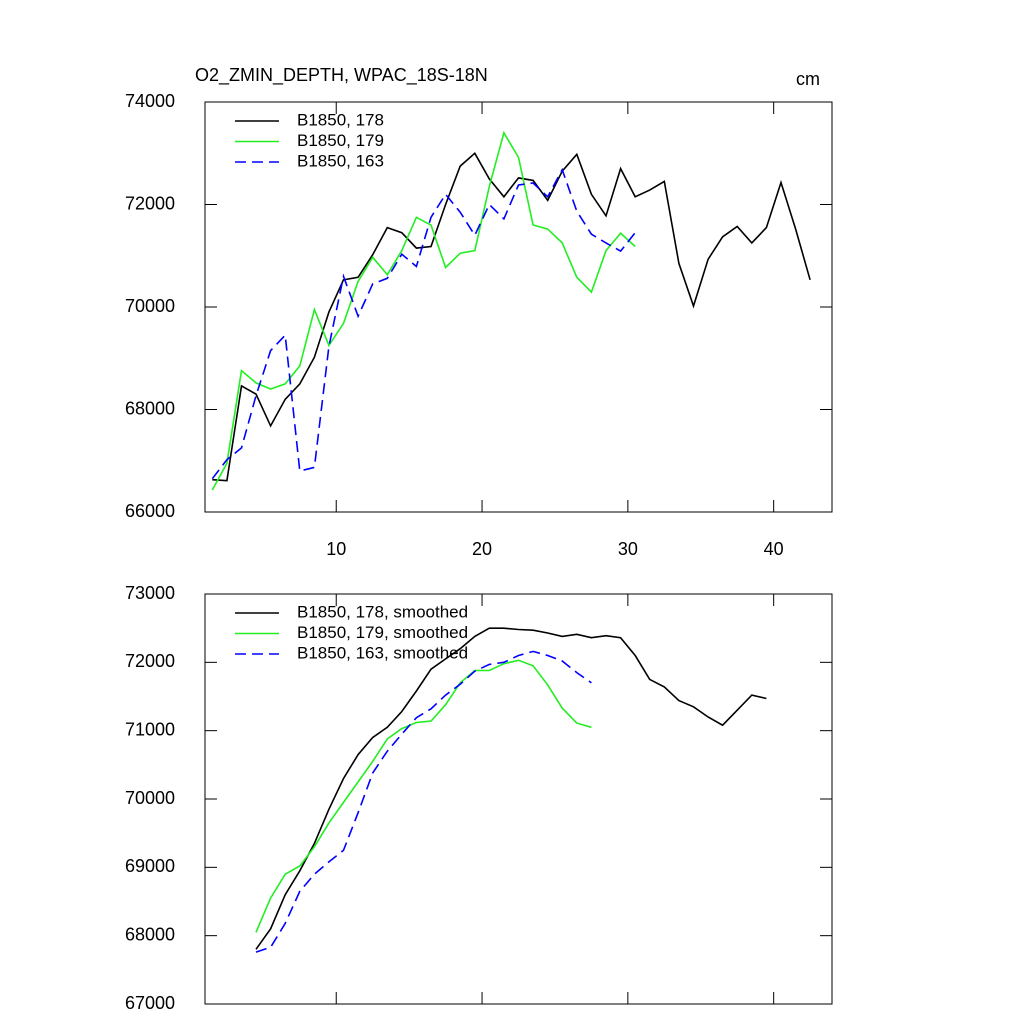 This screenshot has width=1024, height=1024. What do you see at coordinates (150, 866) in the screenshot?
I see `y-tick-label: 69000` at bounding box center [150, 866].